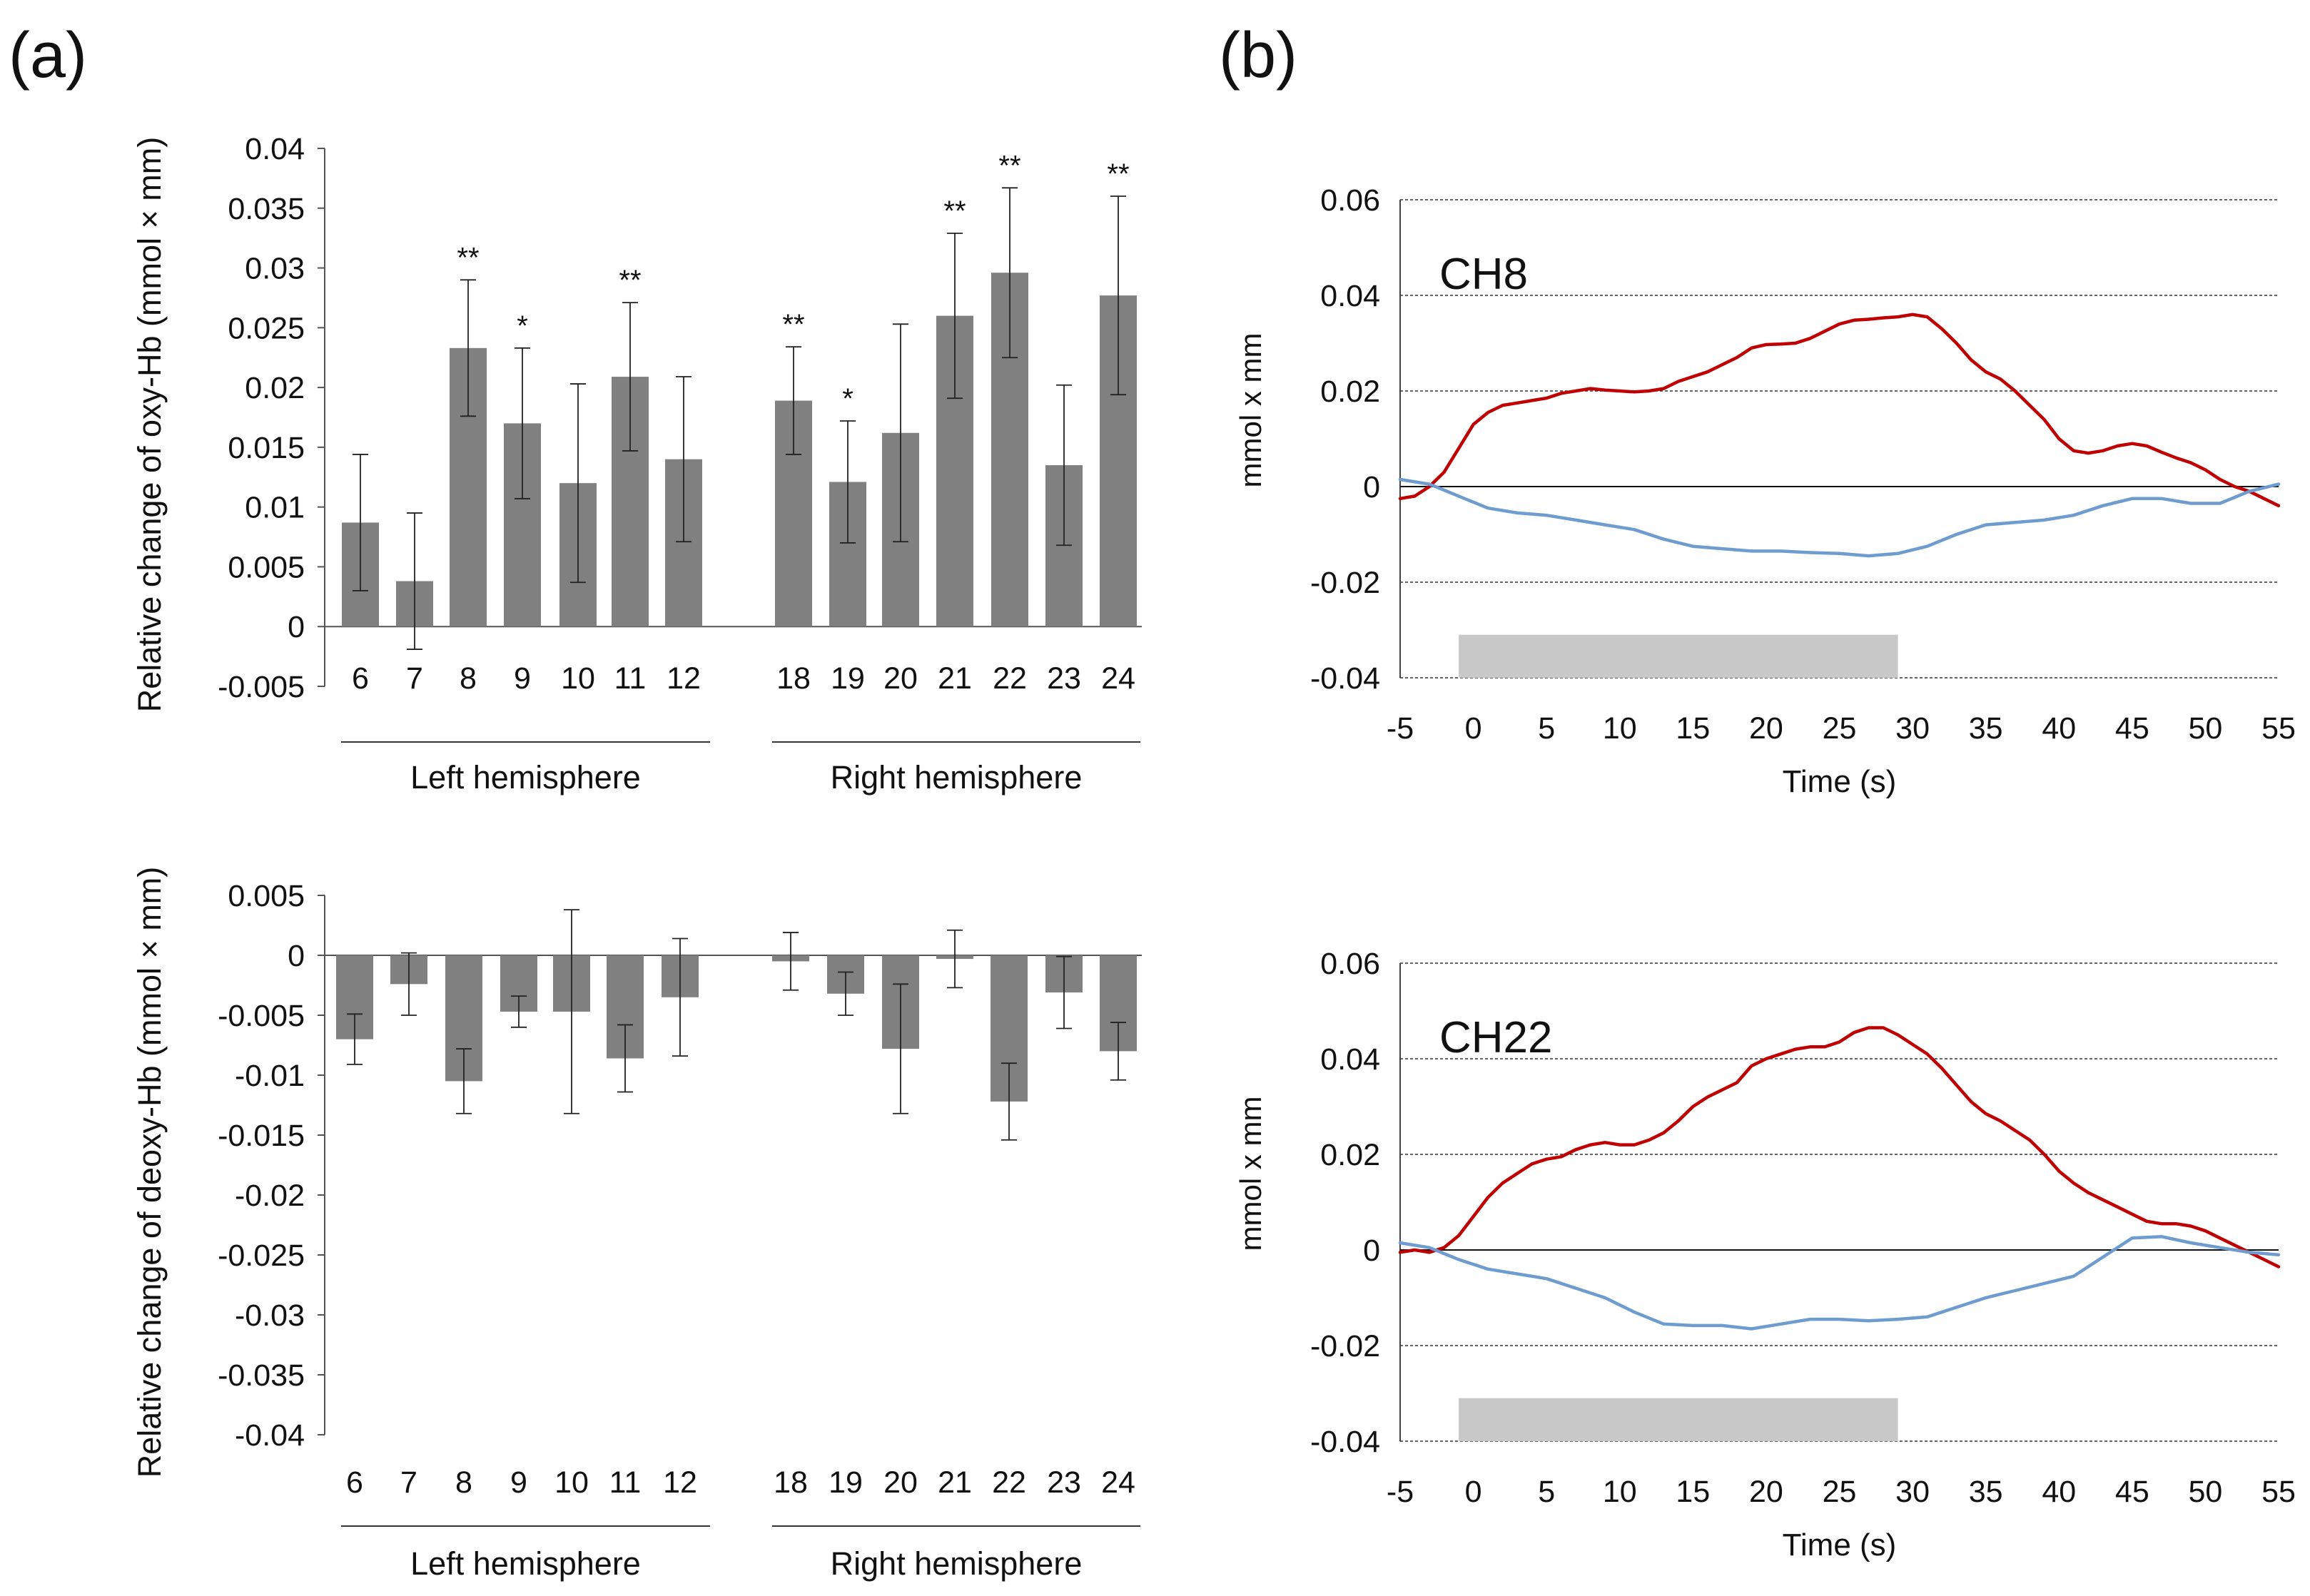 This screenshot has width=2310, height=1596. Describe the element at coordinates (525, 777) in the screenshot. I see `group-label: Left hemisphere` at that location.